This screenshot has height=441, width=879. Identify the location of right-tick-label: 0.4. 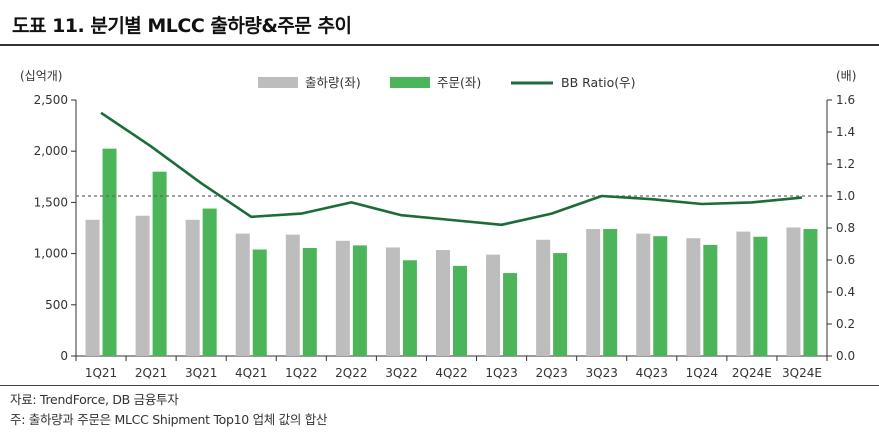
(845, 292).